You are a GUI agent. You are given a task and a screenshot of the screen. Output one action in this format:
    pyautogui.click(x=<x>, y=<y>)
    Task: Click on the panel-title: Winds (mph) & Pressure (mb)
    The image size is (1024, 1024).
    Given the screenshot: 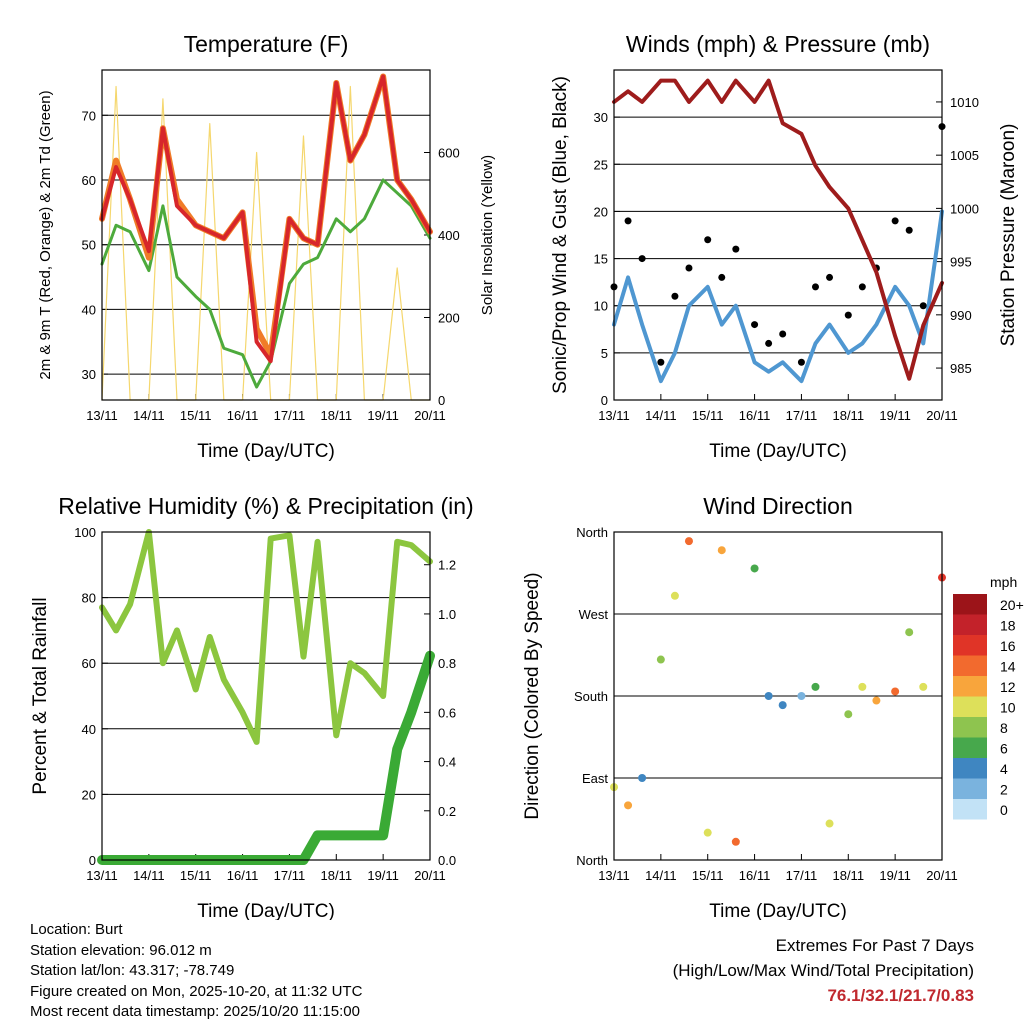 What is the action you would take?
    pyautogui.click(x=778, y=44)
    